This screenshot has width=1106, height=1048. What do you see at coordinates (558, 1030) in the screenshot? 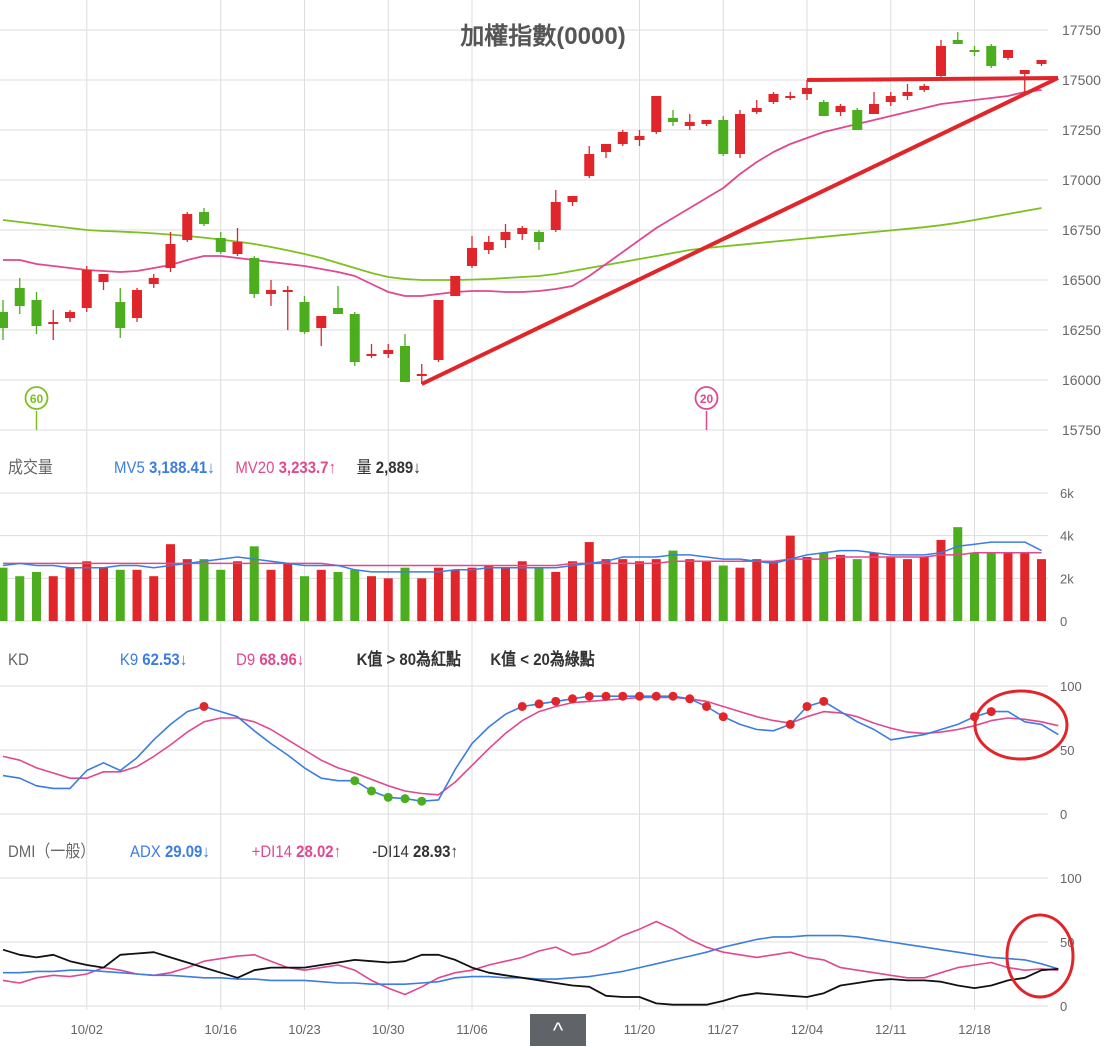
I see `scroll-up-button: ^` at bounding box center [558, 1030].